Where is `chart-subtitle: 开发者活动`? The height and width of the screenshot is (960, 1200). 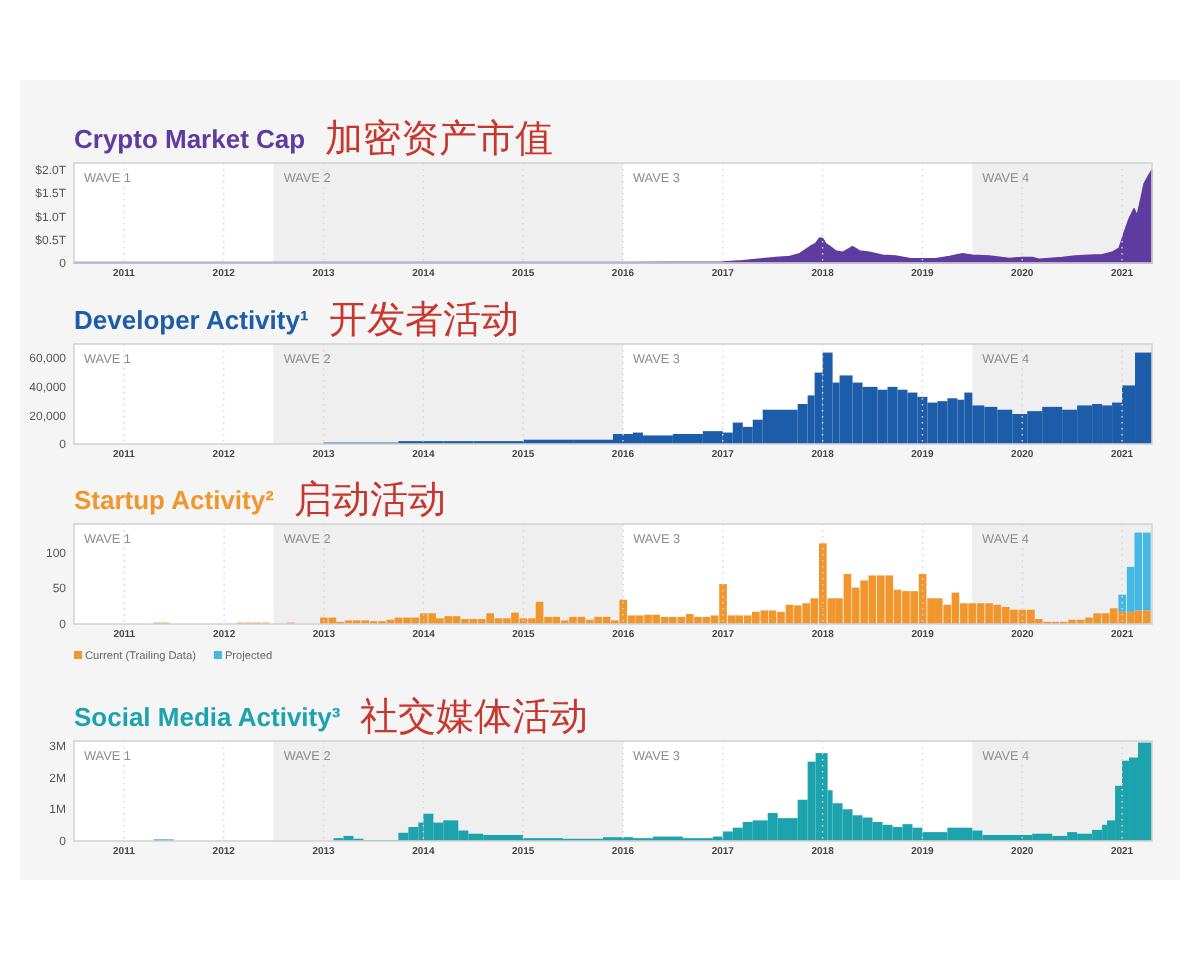 chart-subtitle: 开发者活动 is located at coordinates (423, 321).